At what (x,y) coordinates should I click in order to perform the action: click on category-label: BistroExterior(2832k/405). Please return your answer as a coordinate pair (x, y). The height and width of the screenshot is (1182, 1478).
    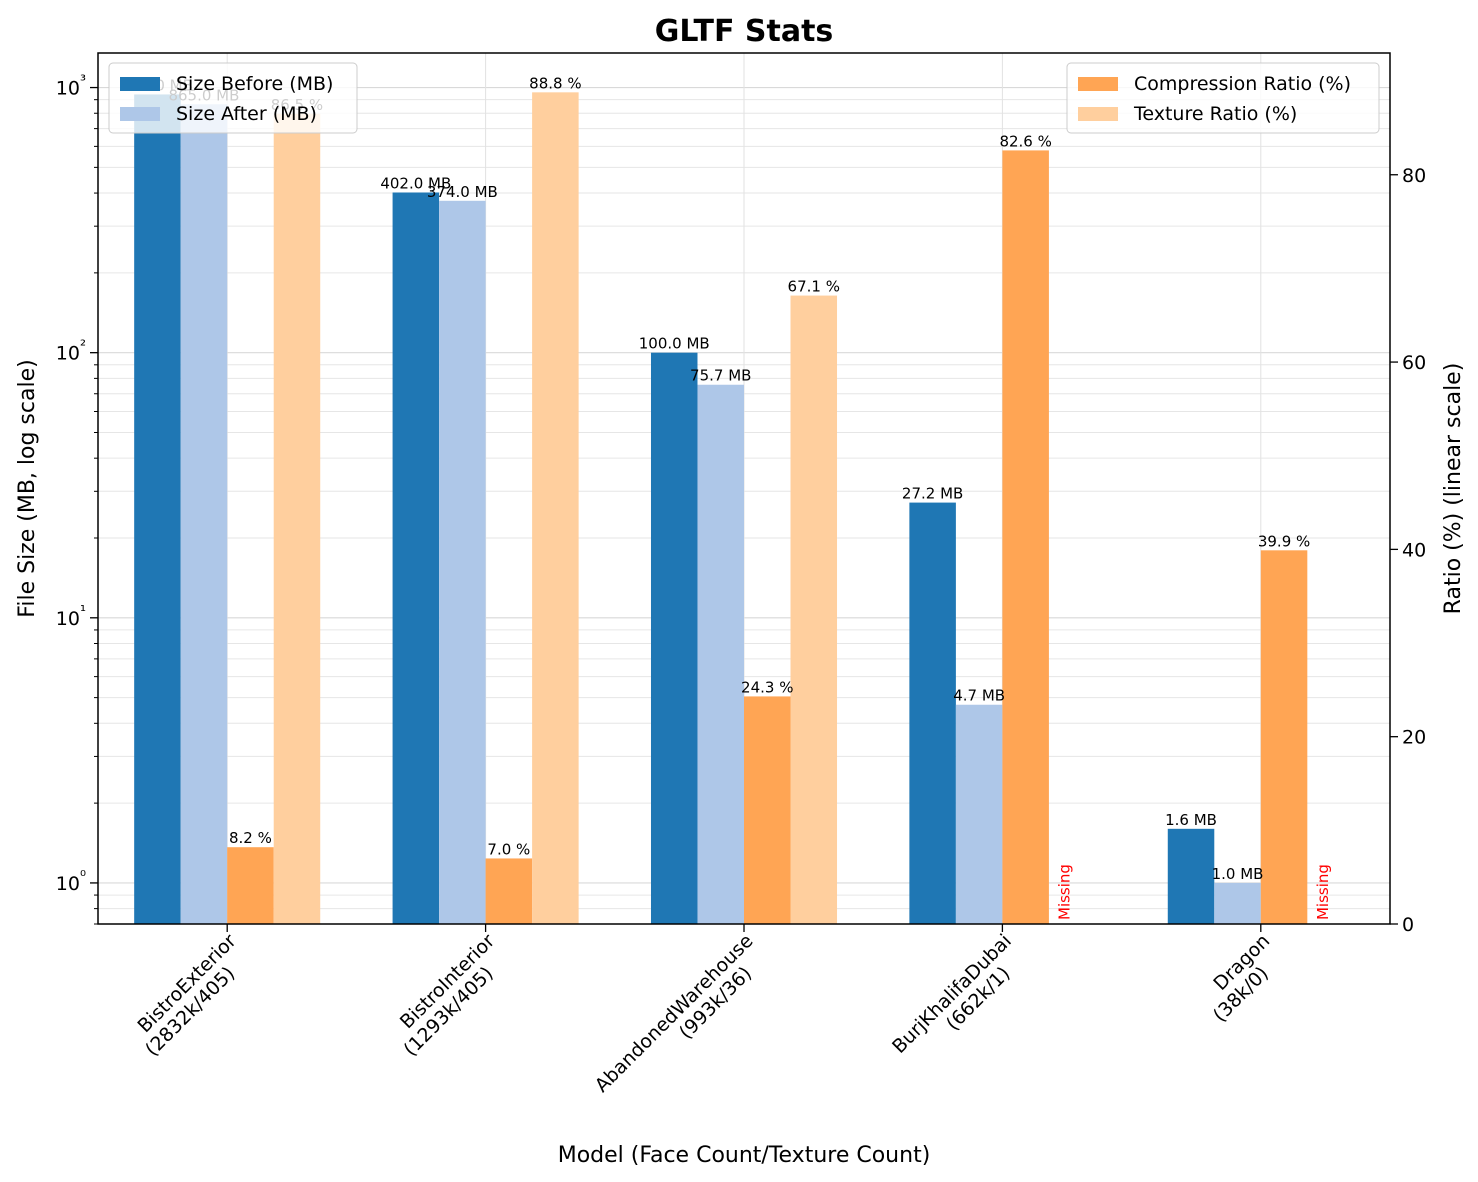
    Looking at the image, I should click on (191, 995).